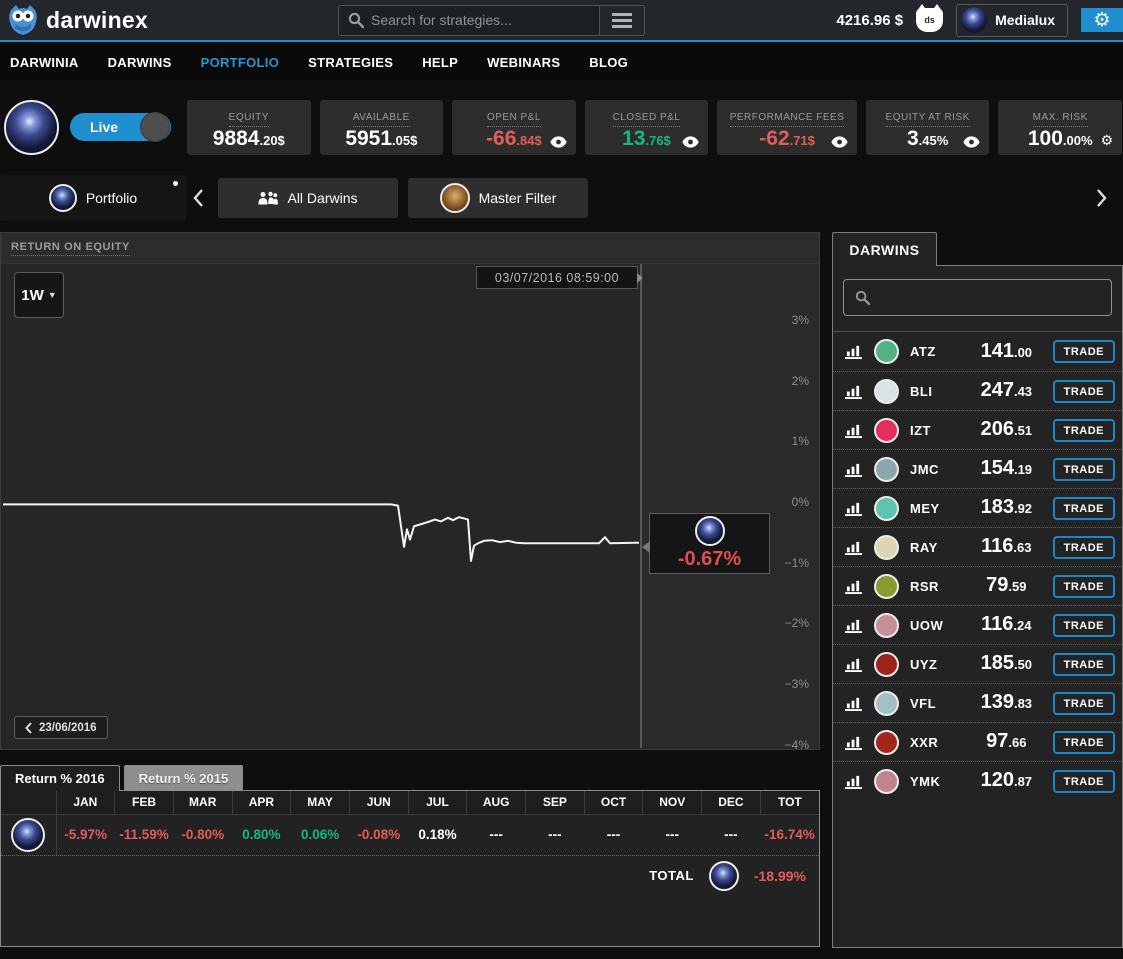 Image resolution: width=1123 pixels, height=959 pixels. Describe the element at coordinates (787, 127) in the screenshot. I see `stat-performance-fees: PERFORMANCE FEES -62.71$` at that location.